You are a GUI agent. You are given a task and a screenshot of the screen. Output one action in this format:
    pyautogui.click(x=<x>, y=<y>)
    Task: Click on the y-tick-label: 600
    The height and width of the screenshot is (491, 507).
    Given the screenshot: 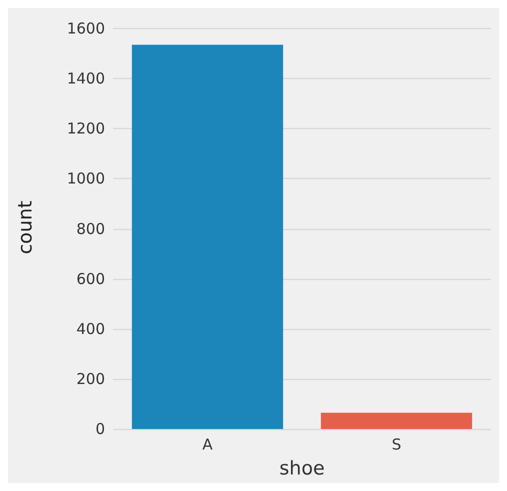 What is the action you would take?
    pyautogui.click(x=90, y=279)
    